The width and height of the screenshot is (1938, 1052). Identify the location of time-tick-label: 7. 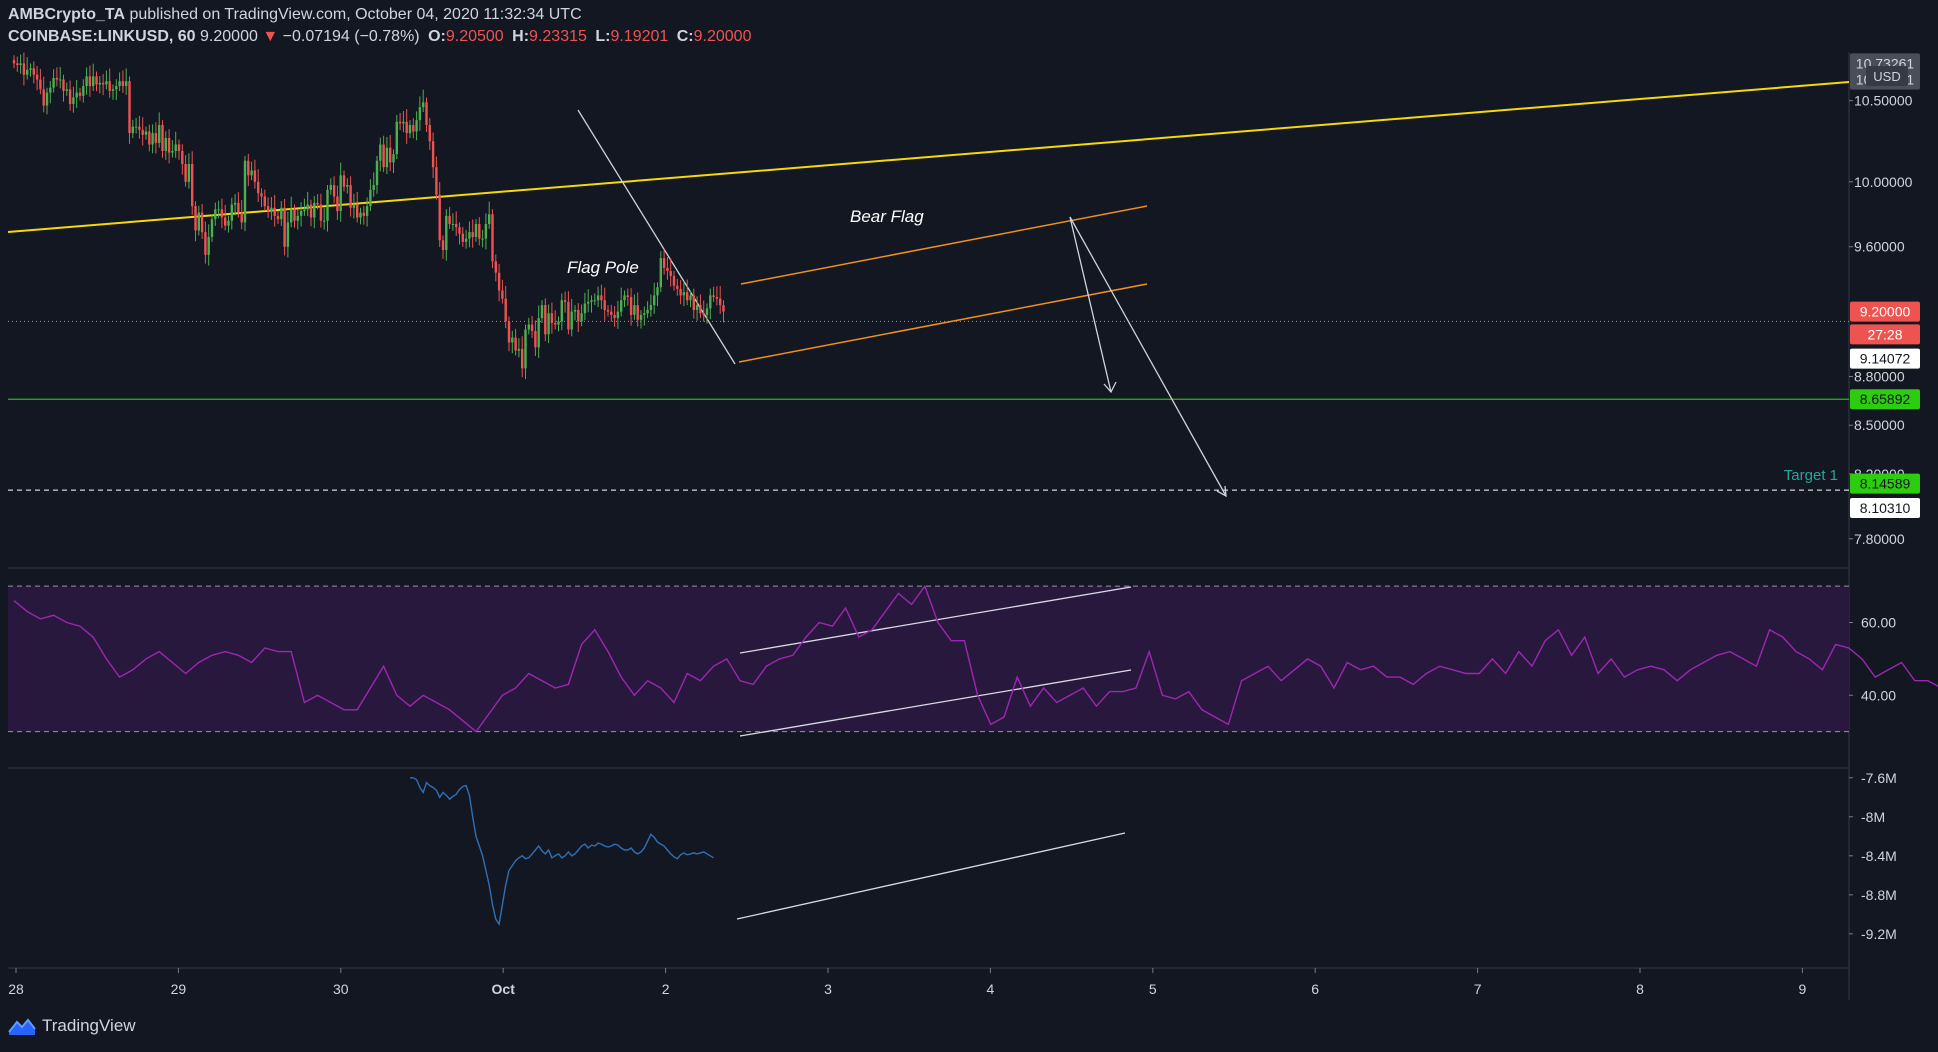
(1478, 989).